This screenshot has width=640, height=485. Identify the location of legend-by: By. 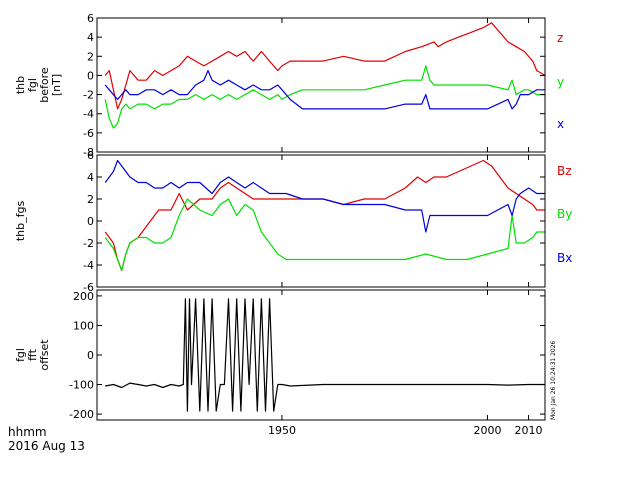
(564, 214).